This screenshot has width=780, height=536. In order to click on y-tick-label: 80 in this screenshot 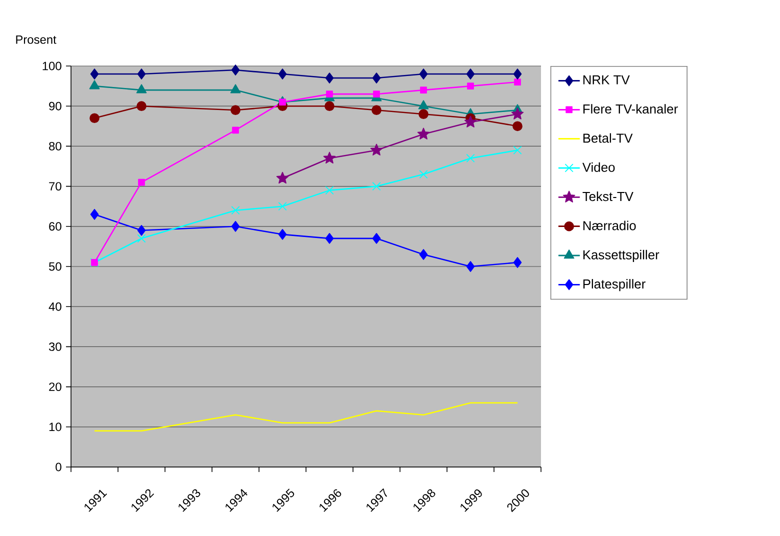, I will do `click(55, 146)`.